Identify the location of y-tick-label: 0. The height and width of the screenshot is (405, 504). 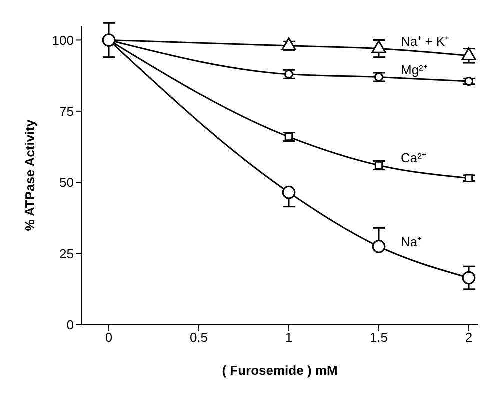
(70, 325).